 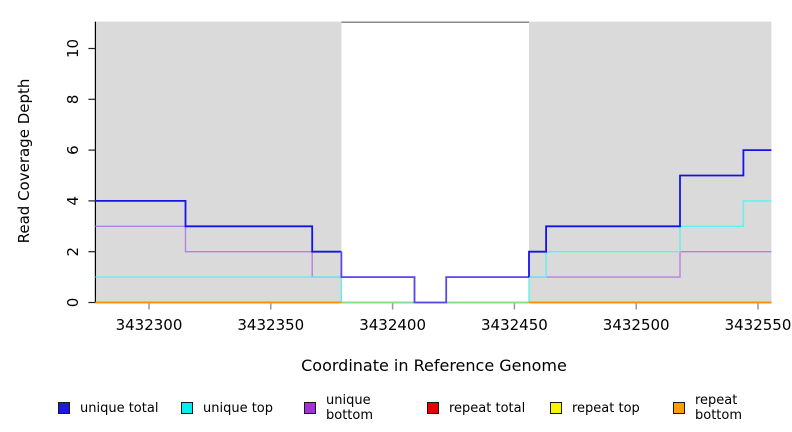 I want to click on legend-label: unique top, so click(x=238, y=408).